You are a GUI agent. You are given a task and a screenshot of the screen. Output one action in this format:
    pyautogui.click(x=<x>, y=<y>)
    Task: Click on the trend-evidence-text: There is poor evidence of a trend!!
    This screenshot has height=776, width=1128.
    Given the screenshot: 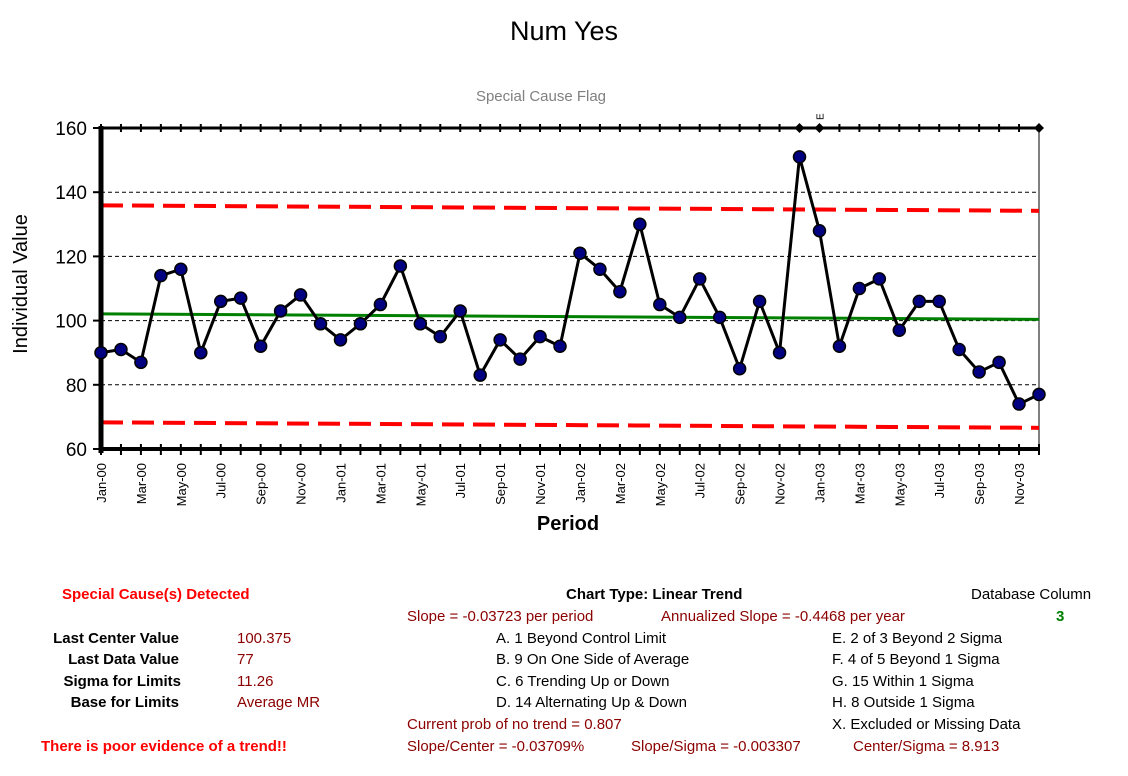 What is the action you would take?
    pyautogui.click(x=164, y=746)
    